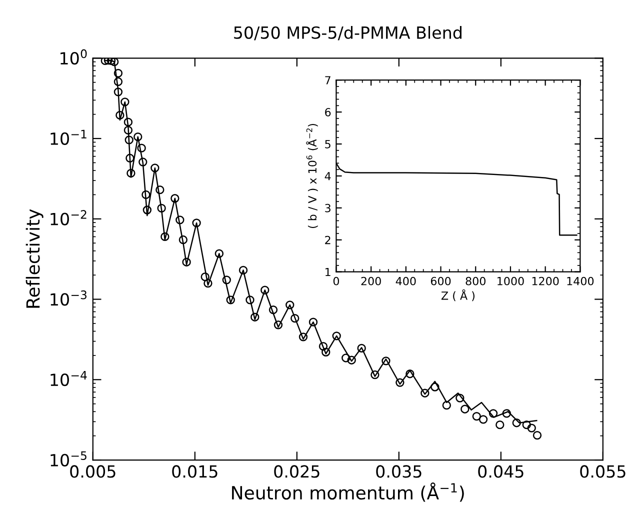 This screenshot has width=632, height=510. What do you see at coordinates (328, 272) in the screenshot?
I see `y-tick-label: 1` at bounding box center [328, 272].